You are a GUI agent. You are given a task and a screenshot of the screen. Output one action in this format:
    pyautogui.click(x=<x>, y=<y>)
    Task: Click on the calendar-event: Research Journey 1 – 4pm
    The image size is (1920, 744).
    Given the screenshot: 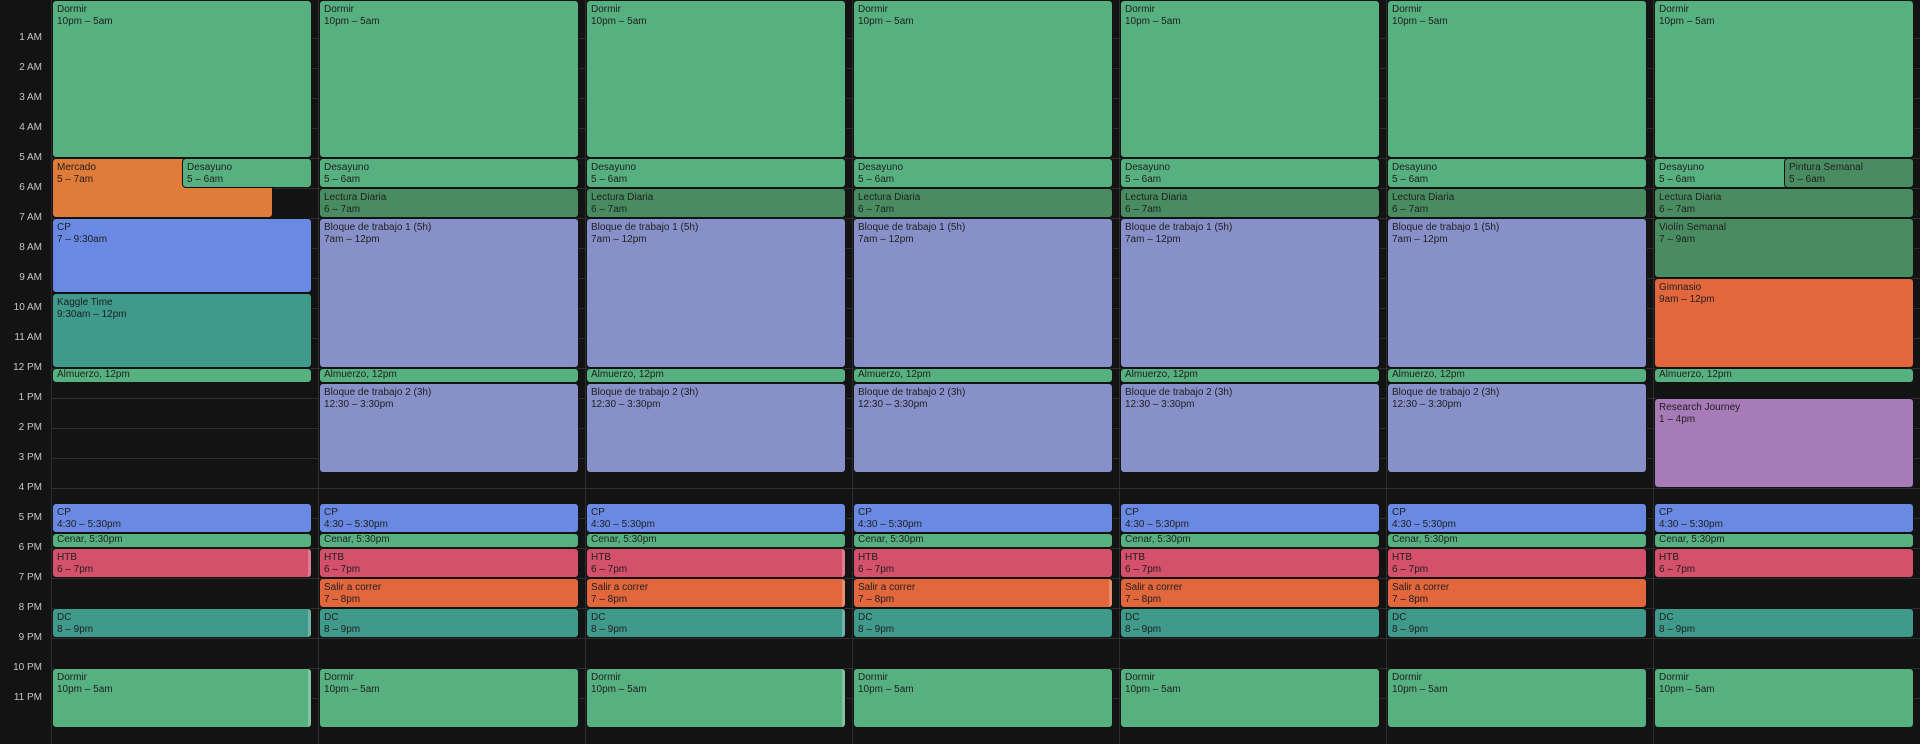 What is the action you would take?
    pyautogui.click(x=1784, y=443)
    